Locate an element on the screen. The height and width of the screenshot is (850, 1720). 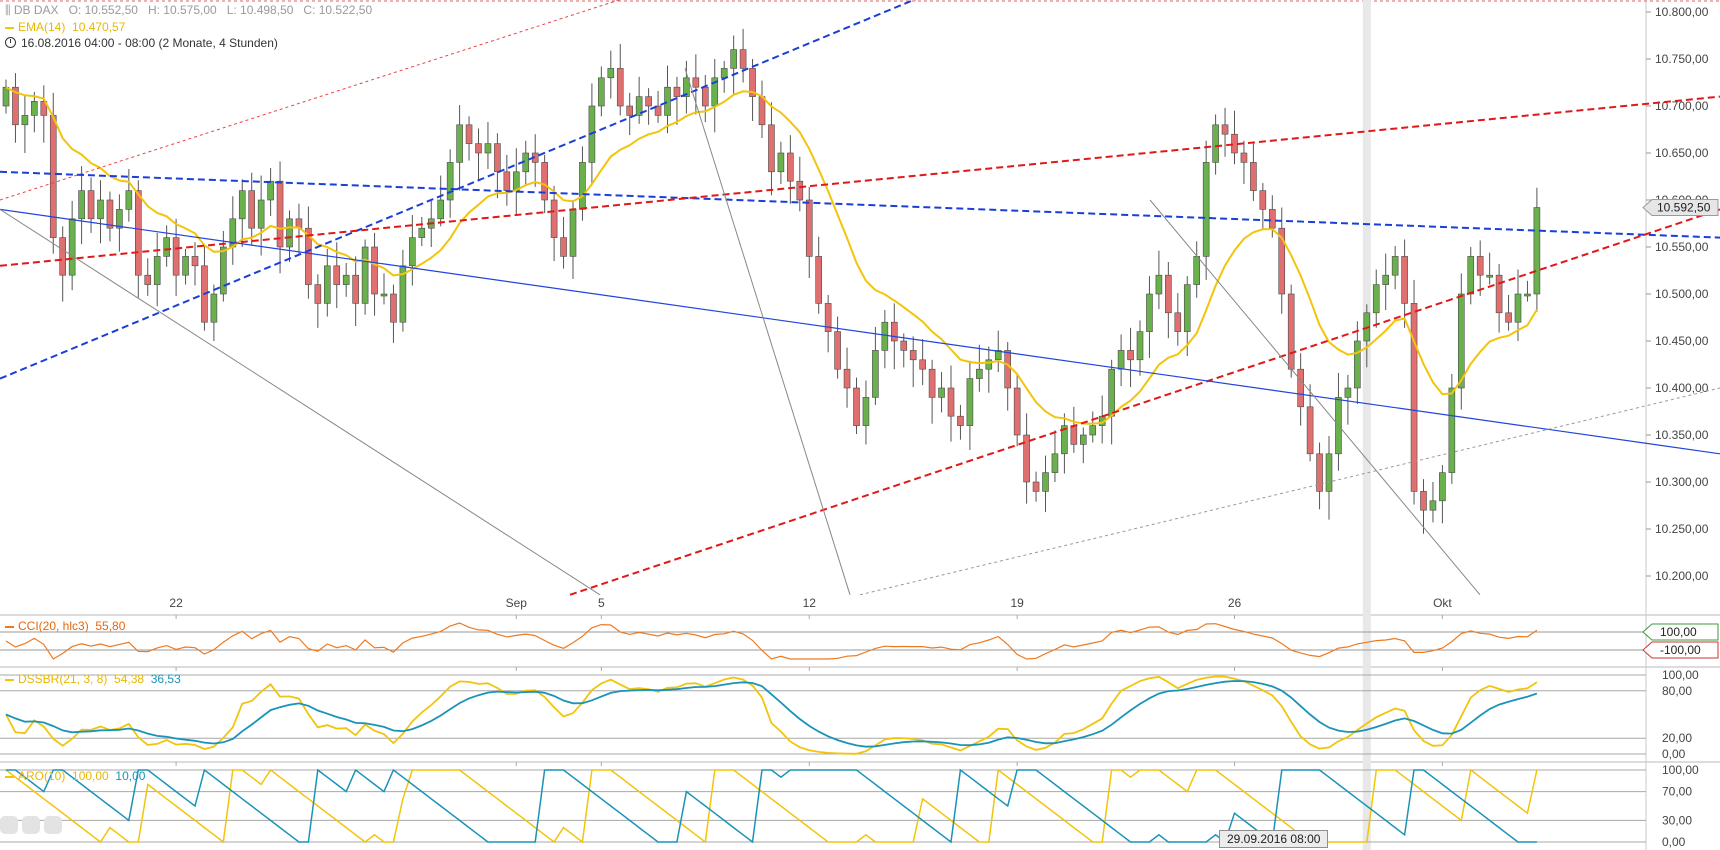
x-tick-label: 19 is located at coordinates (1017, 603).